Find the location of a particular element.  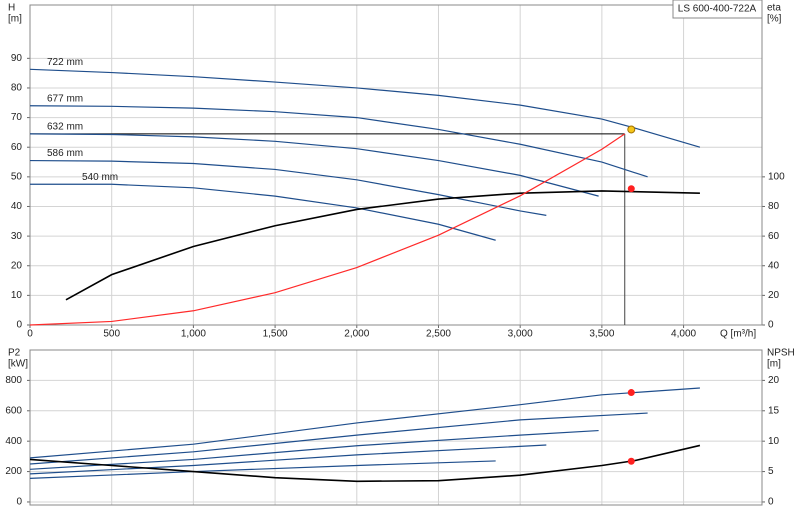

y-tick-label: 600 is located at coordinates (13, 410).